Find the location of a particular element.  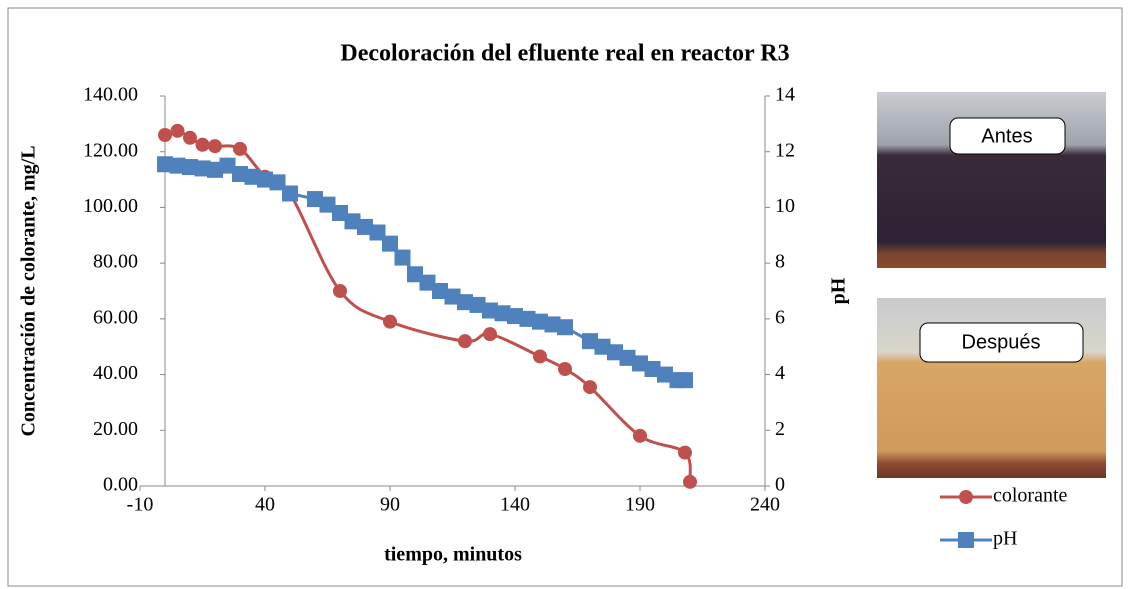

photo-label: Después is located at coordinates (1001, 342).